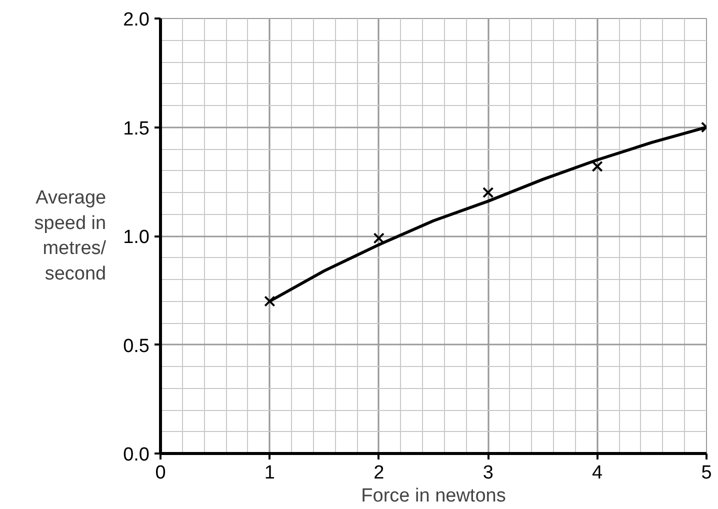 The height and width of the screenshot is (509, 718). Describe the element at coordinates (136, 20) in the screenshot. I see `y-tick-label: 2.0` at that location.